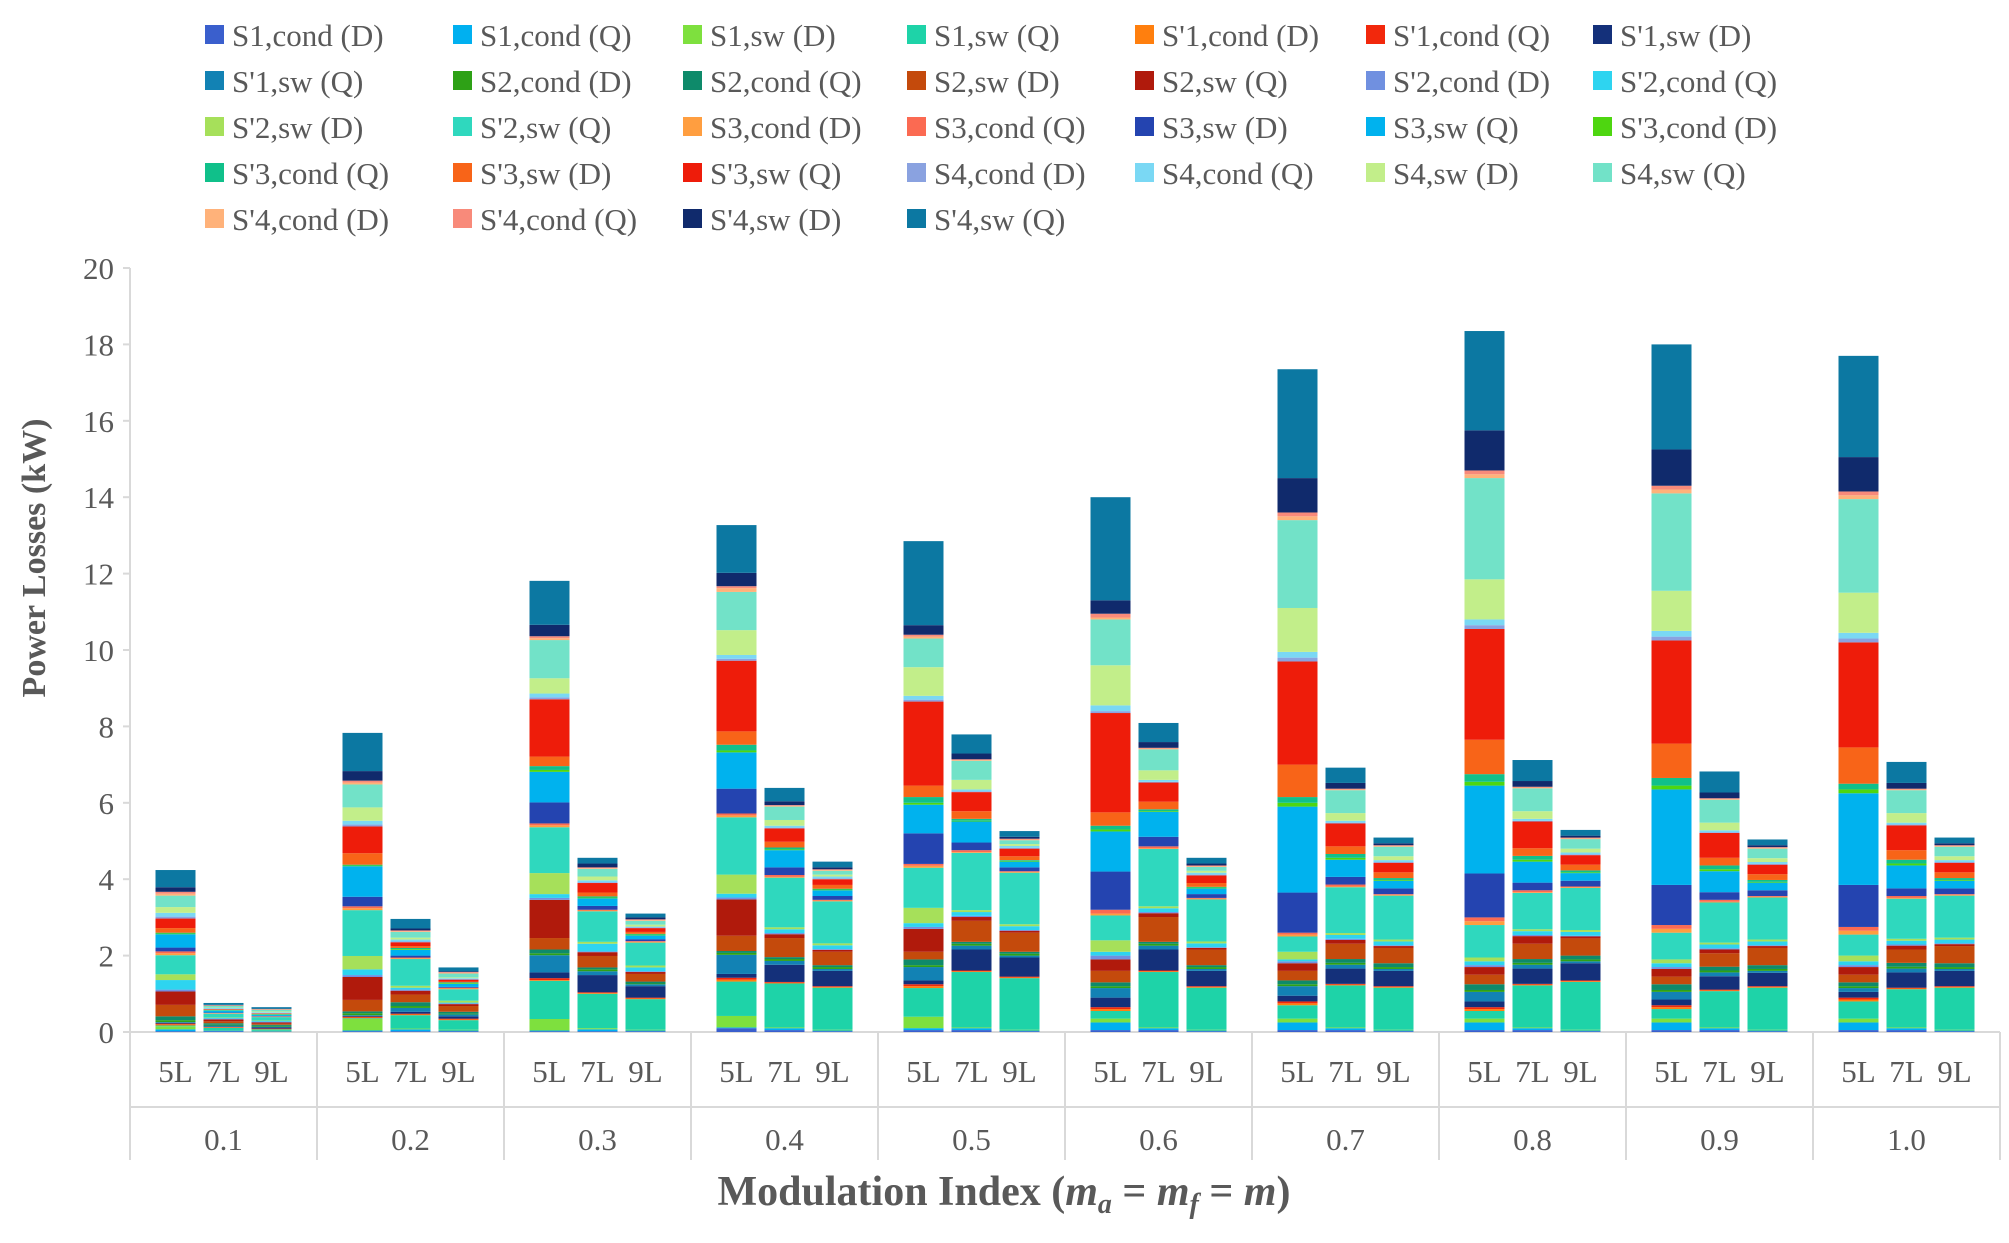  Describe the element at coordinates (999, 219) in the screenshot. I see `legend-label: S'4,sw (Q)` at that location.